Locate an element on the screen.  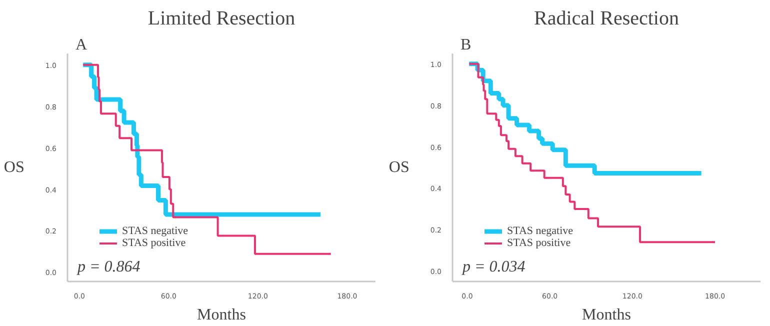
chart-title: Radical Resection is located at coordinates (606, 19).